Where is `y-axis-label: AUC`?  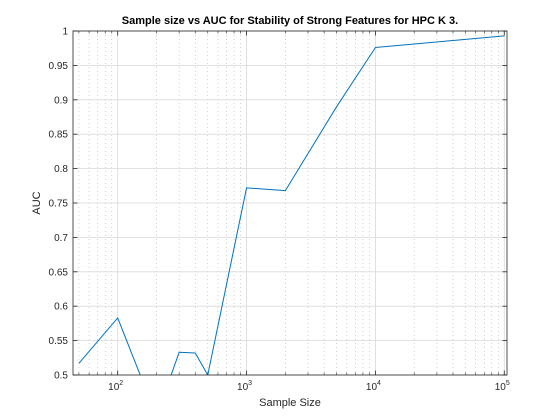 y-axis-label: AUC is located at coordinates (37, 202).